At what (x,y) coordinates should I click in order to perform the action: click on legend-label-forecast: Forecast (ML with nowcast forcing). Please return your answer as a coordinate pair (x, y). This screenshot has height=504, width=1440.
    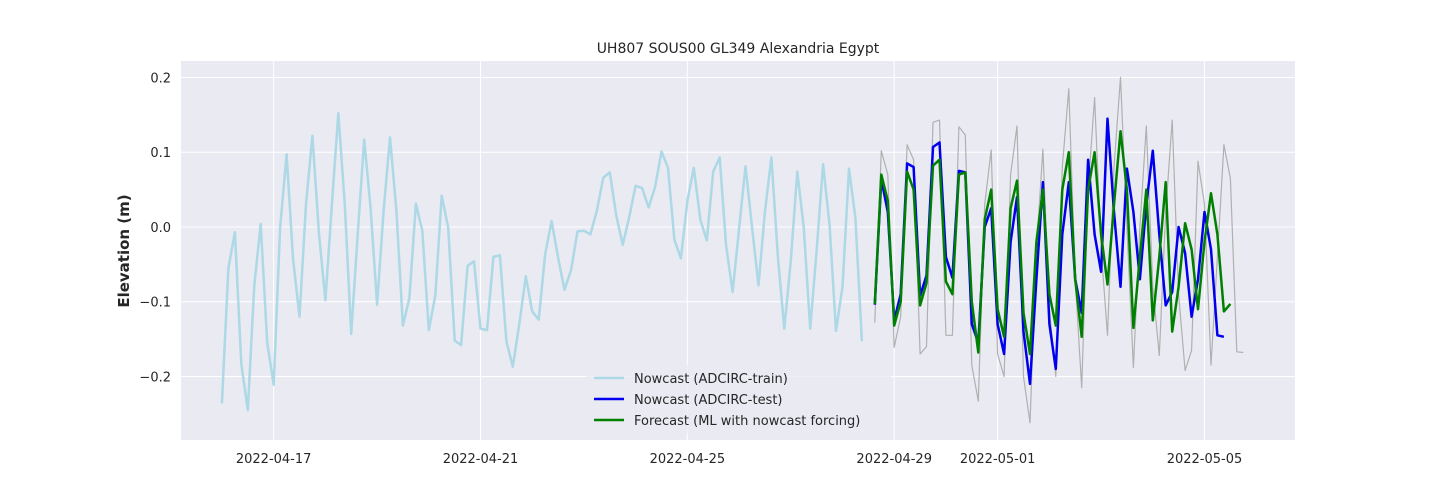
    Looking at the image, I should click on (747, 421).